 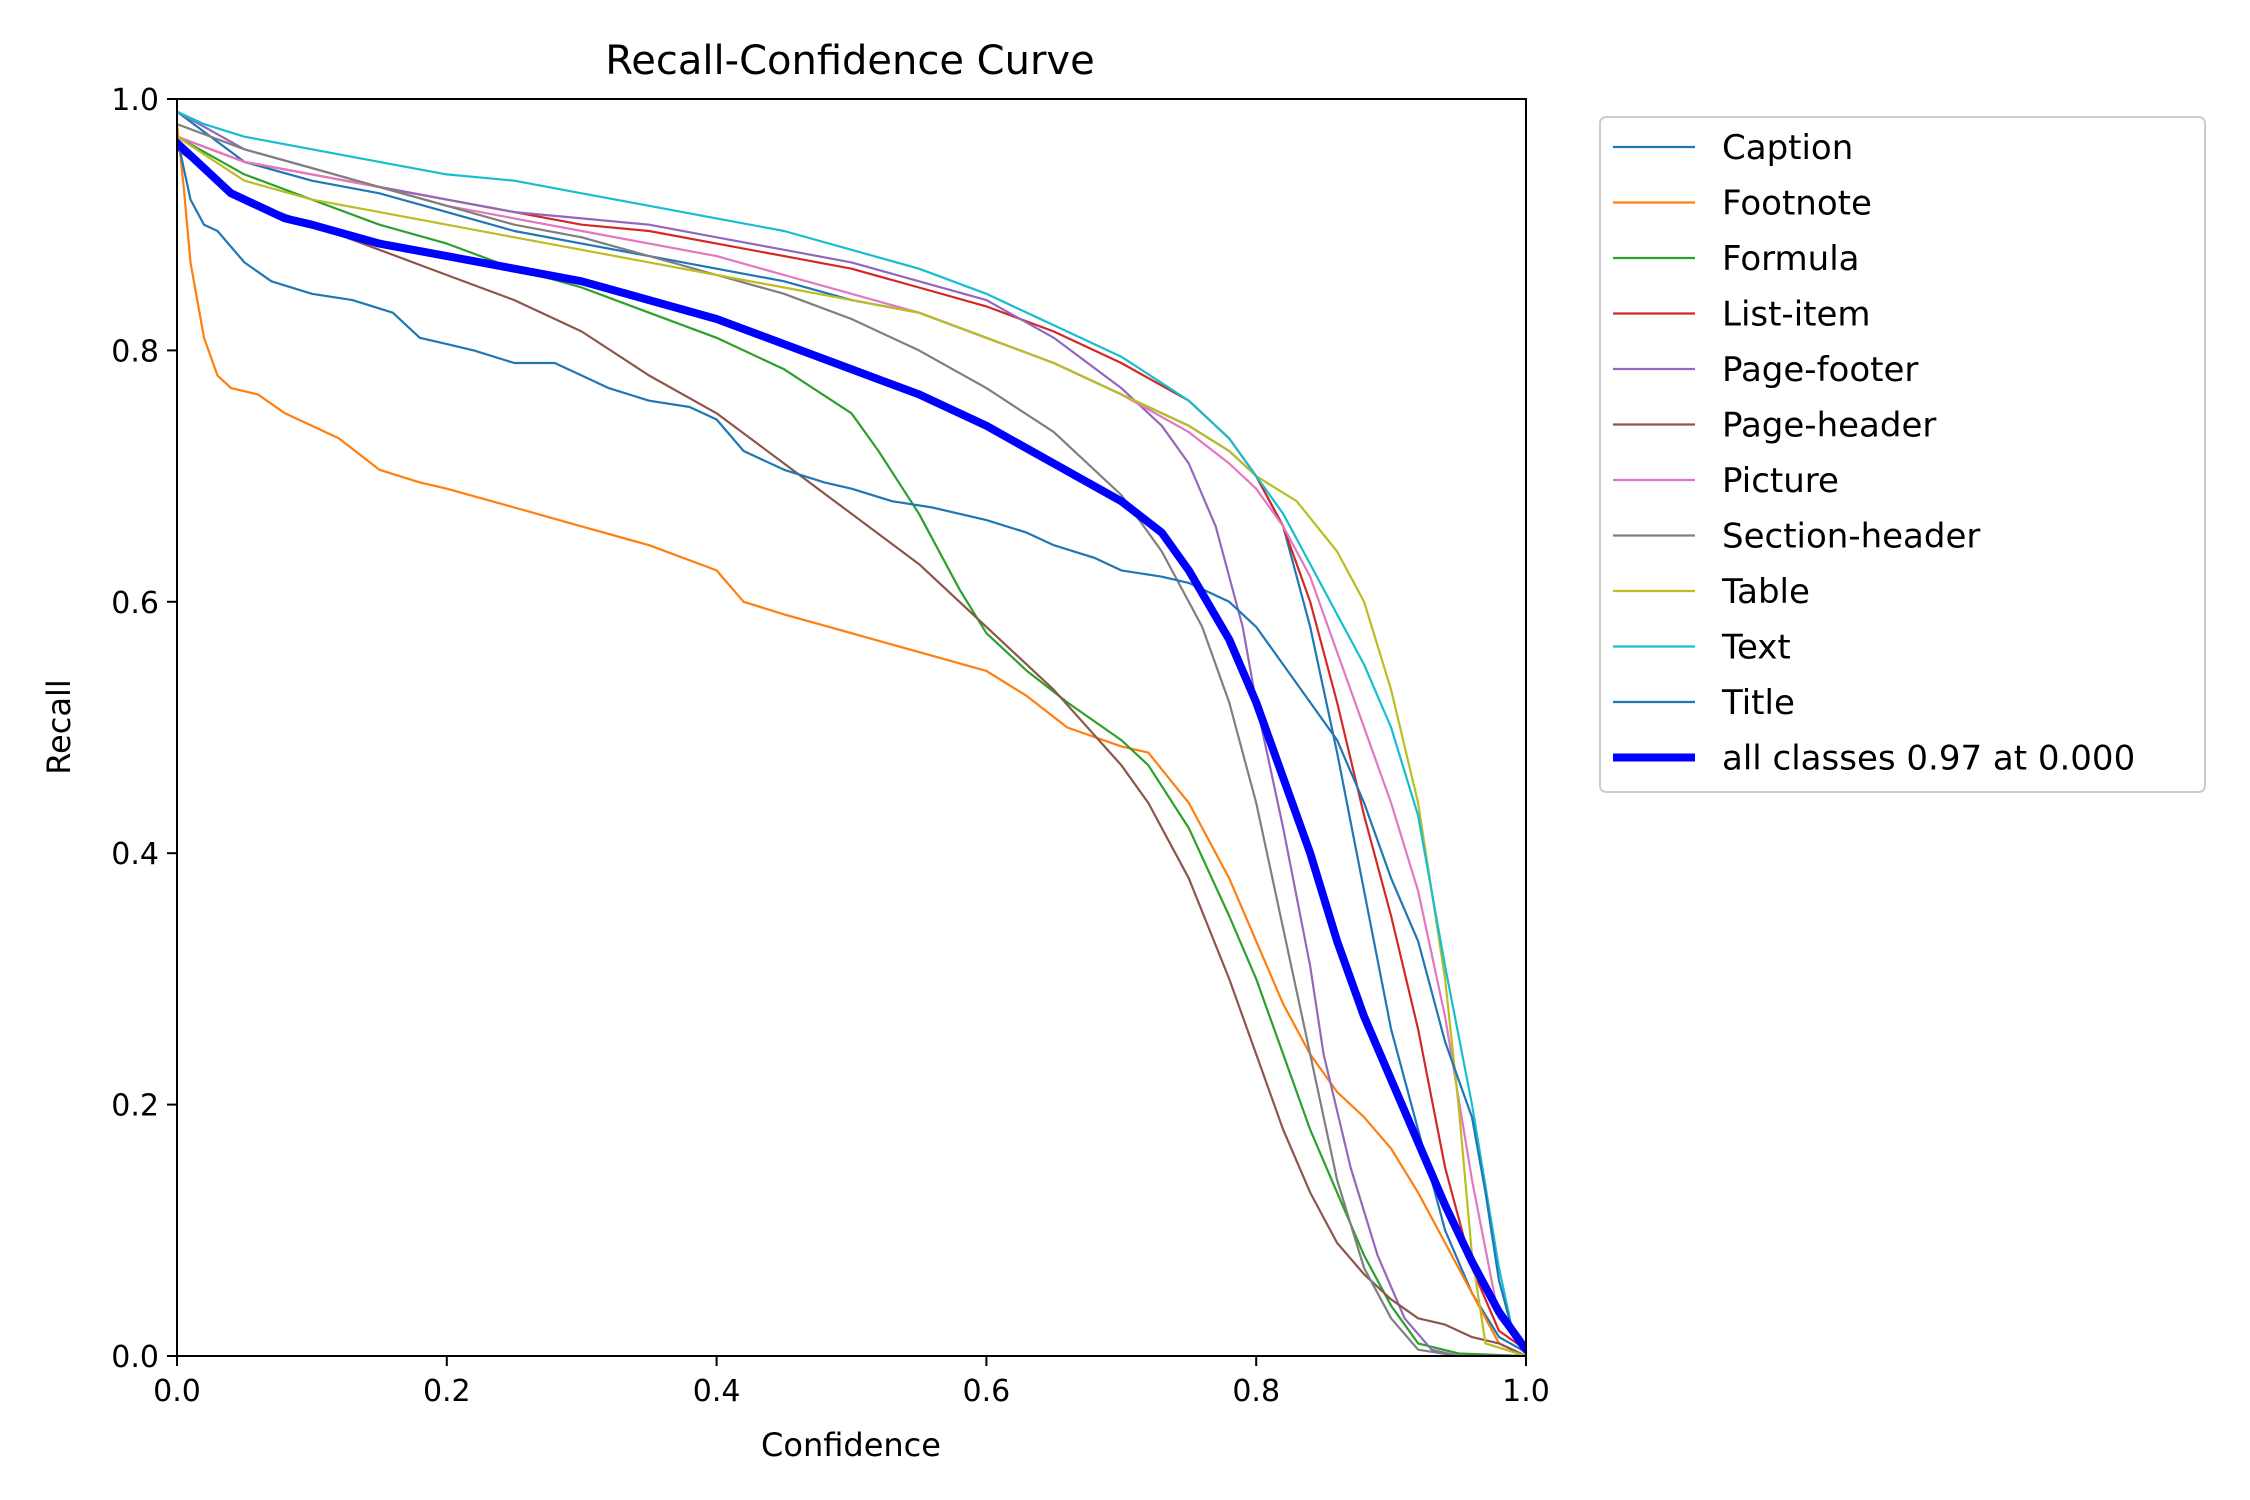 What do you see at coordinates (1790, 259) in the screenshot?
I see `legend-entry: Formula` at bounding box center [1790, 259].